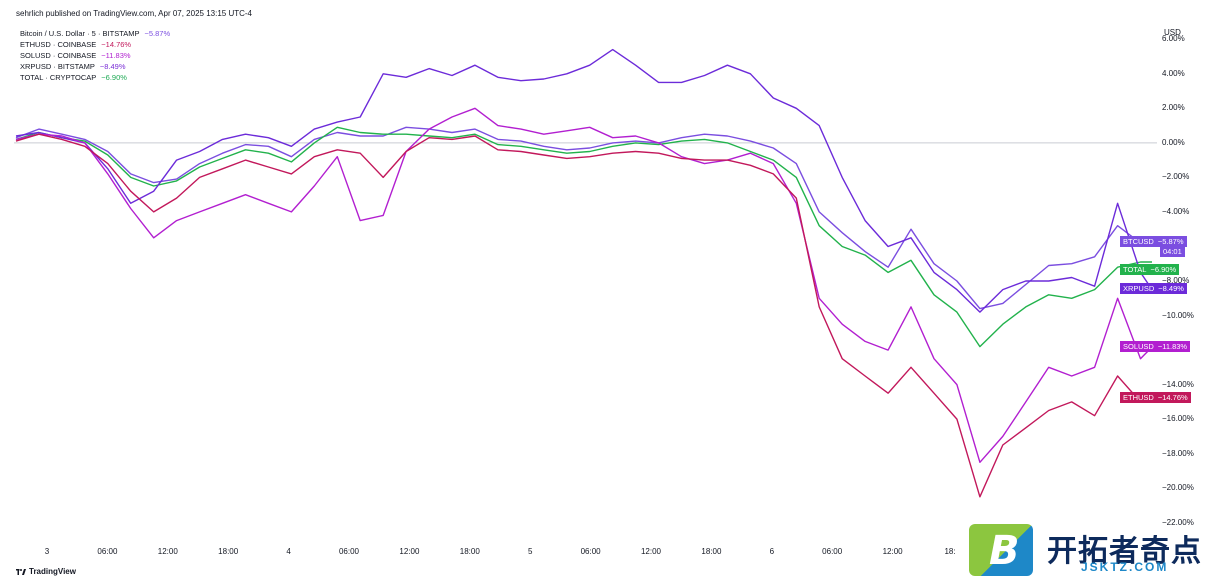 Image resolution: width=1207 pixels, height=582 pixels. Describe the element at coordinates (1124, 551) in the screenshot. I see `watermark-text: 开拓者奇点` at that location.